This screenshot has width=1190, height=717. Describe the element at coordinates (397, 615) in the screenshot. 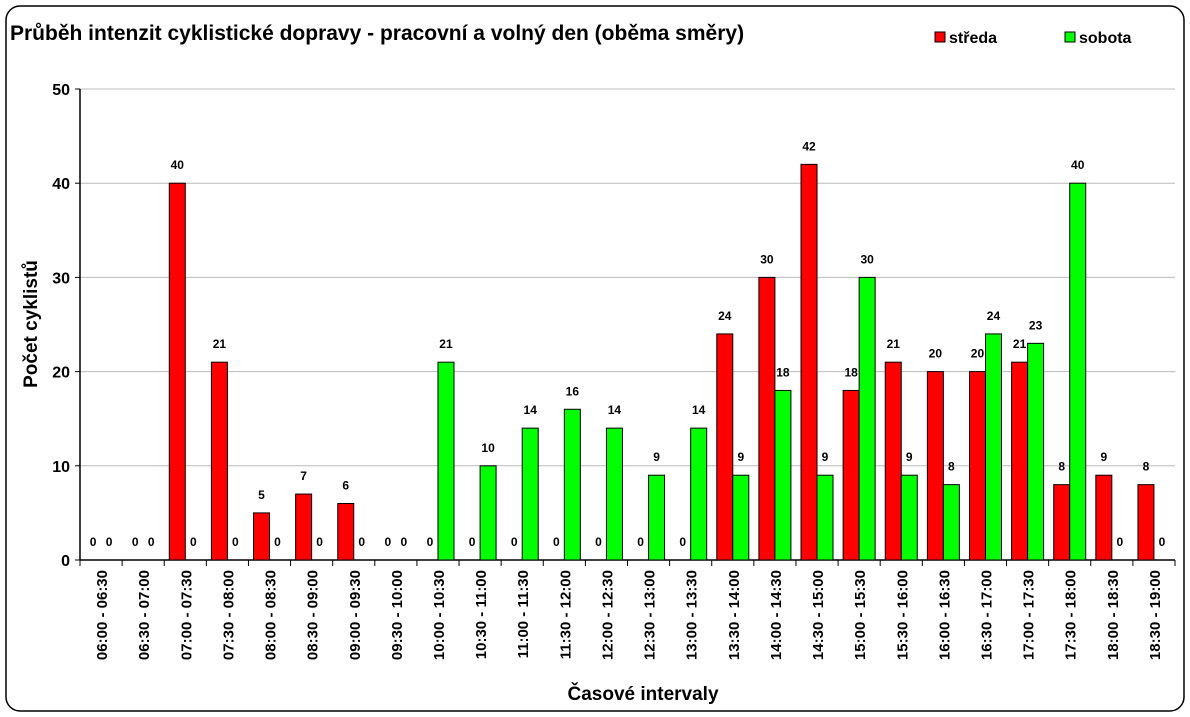

I see `x-tick-label: 09:30 - 10:00` at that location.